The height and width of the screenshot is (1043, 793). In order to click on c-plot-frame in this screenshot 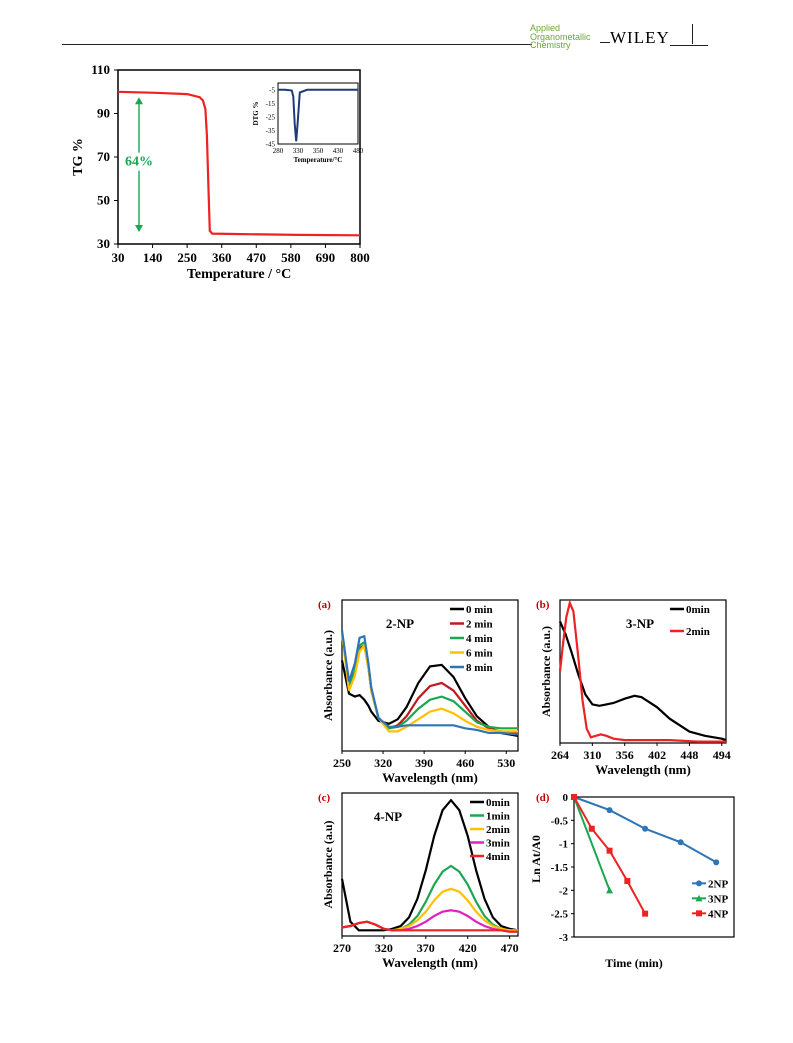, I will do `click(430, 864)`.